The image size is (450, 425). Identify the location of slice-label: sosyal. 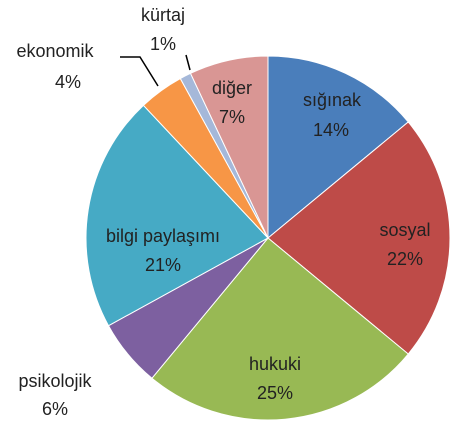
(404, 230).